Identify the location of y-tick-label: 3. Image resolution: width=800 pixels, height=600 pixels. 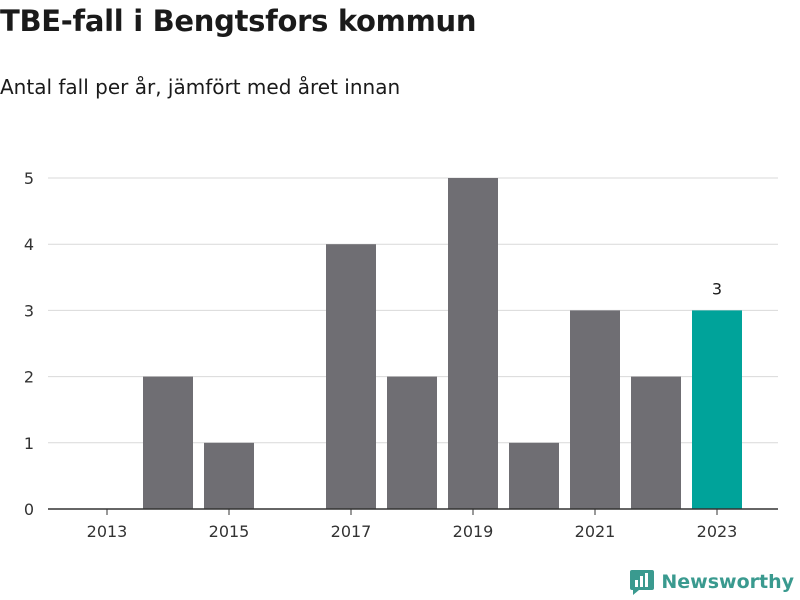
(29, 310).